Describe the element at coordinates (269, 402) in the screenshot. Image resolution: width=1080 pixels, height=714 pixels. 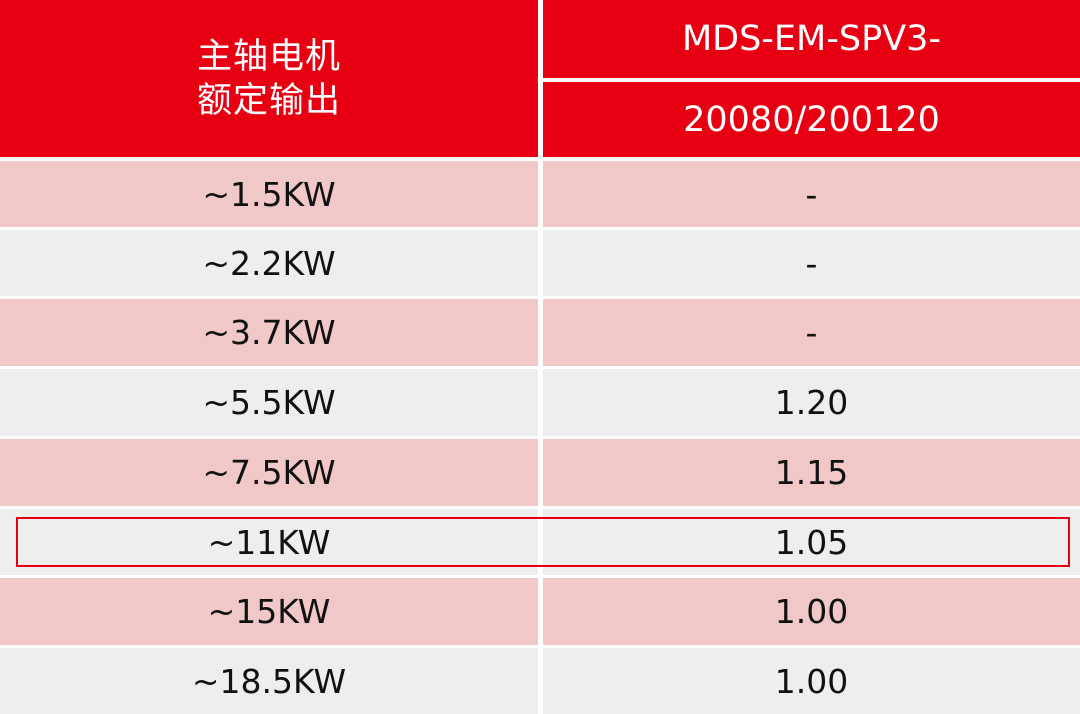
I see `table-row-output: ~5.5KW` at that location.